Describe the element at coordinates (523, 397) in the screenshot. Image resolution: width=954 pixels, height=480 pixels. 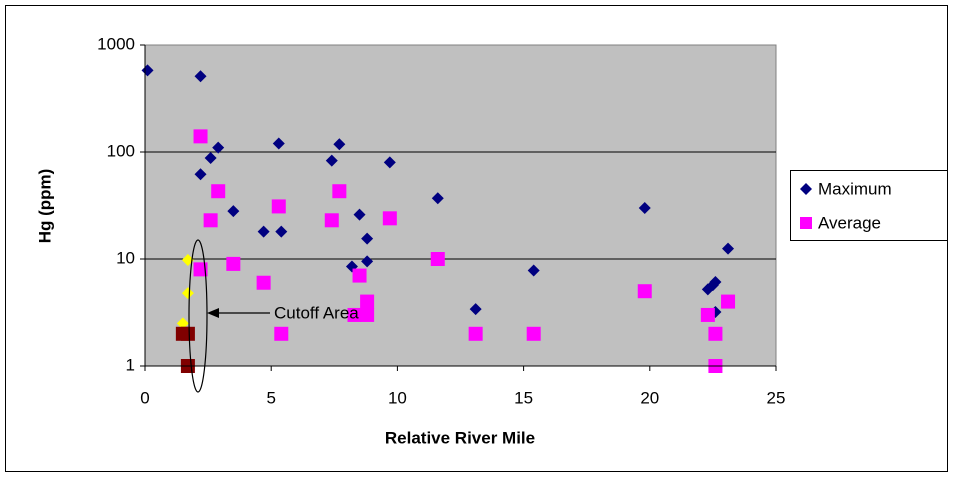
I see `x-tick-label: 15` at that location.